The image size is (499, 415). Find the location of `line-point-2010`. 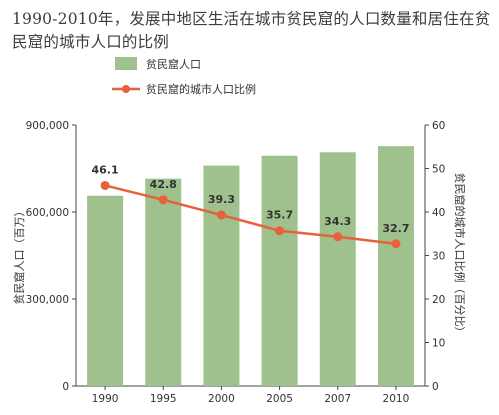

line-point-2010 is located at coordinates (396, 244).